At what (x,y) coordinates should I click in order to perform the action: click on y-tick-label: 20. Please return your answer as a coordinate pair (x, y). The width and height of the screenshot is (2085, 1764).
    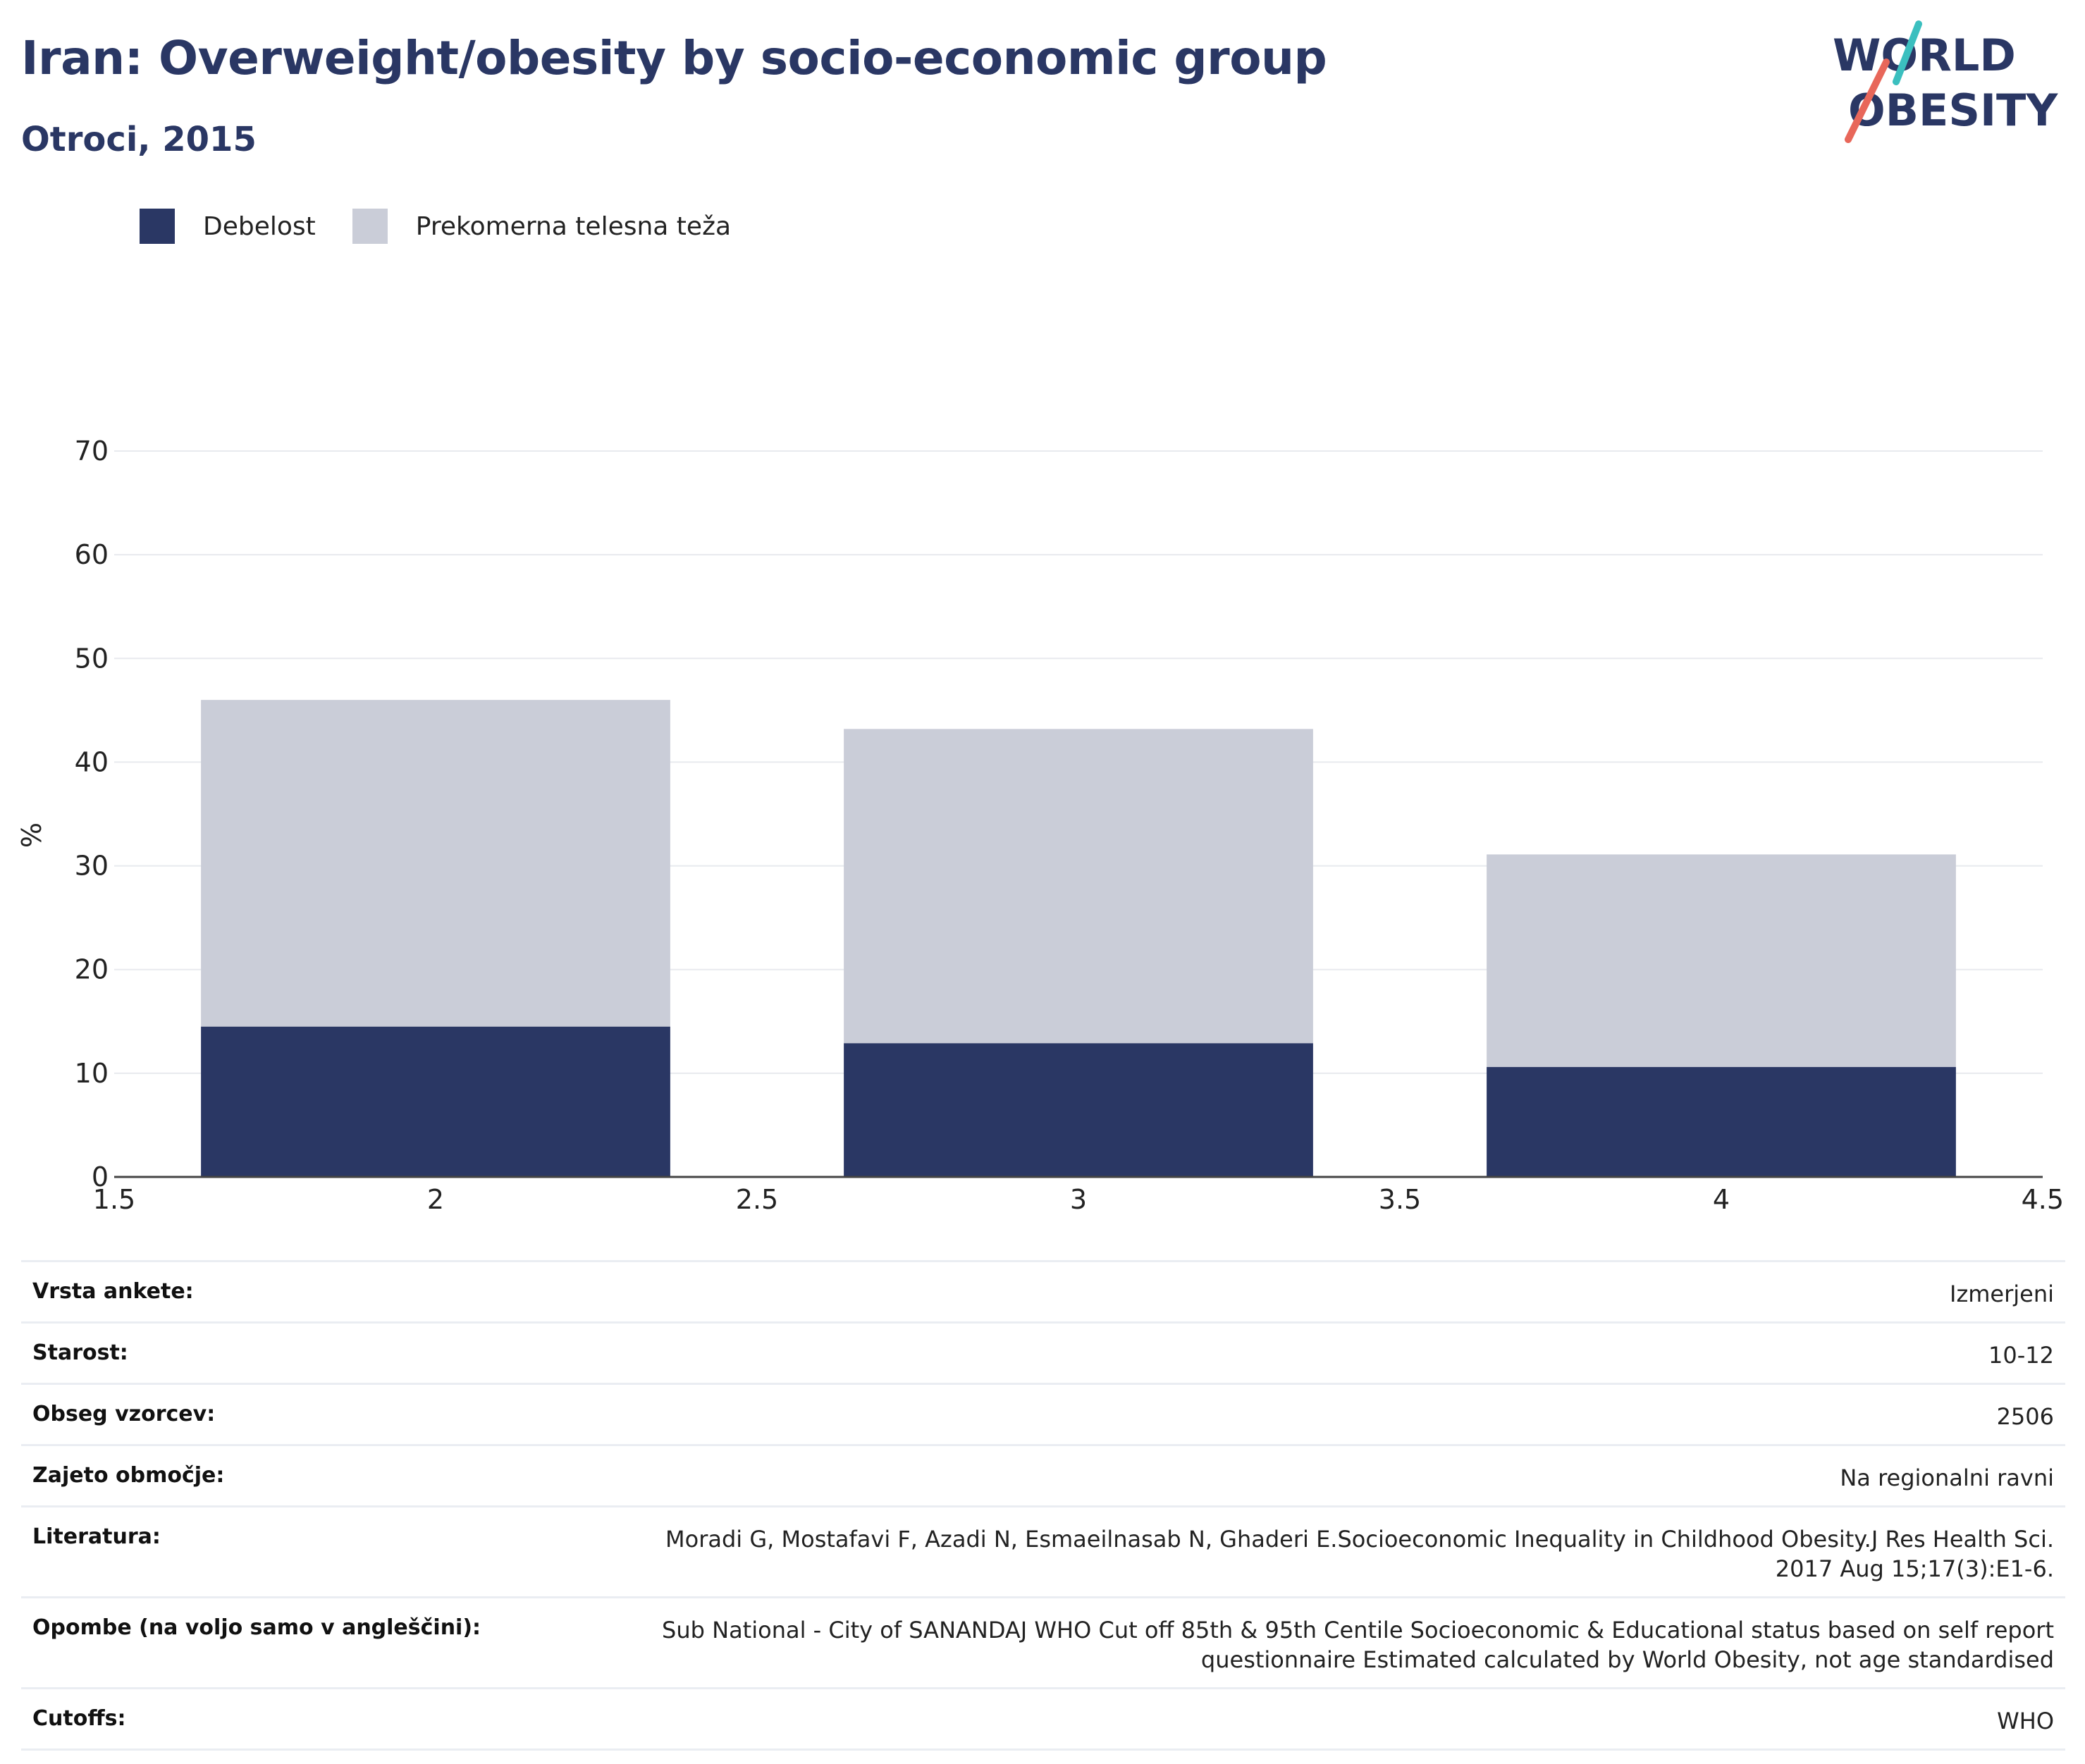
    Looking at the image, I should click on (92, 969).